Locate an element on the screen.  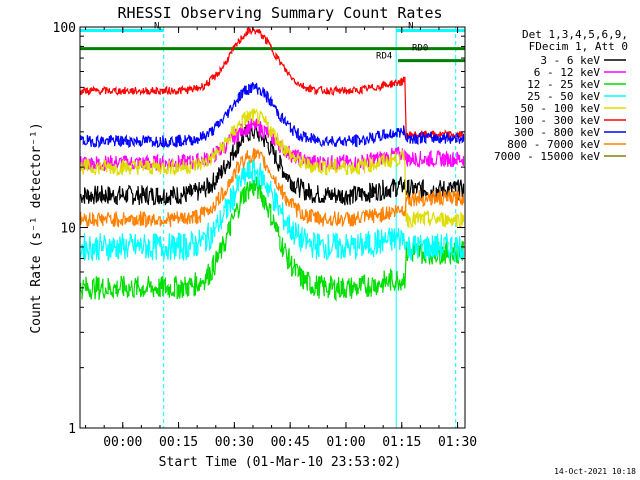
x-tick-label-2: 00:30 is located at coordinates (234, 442).